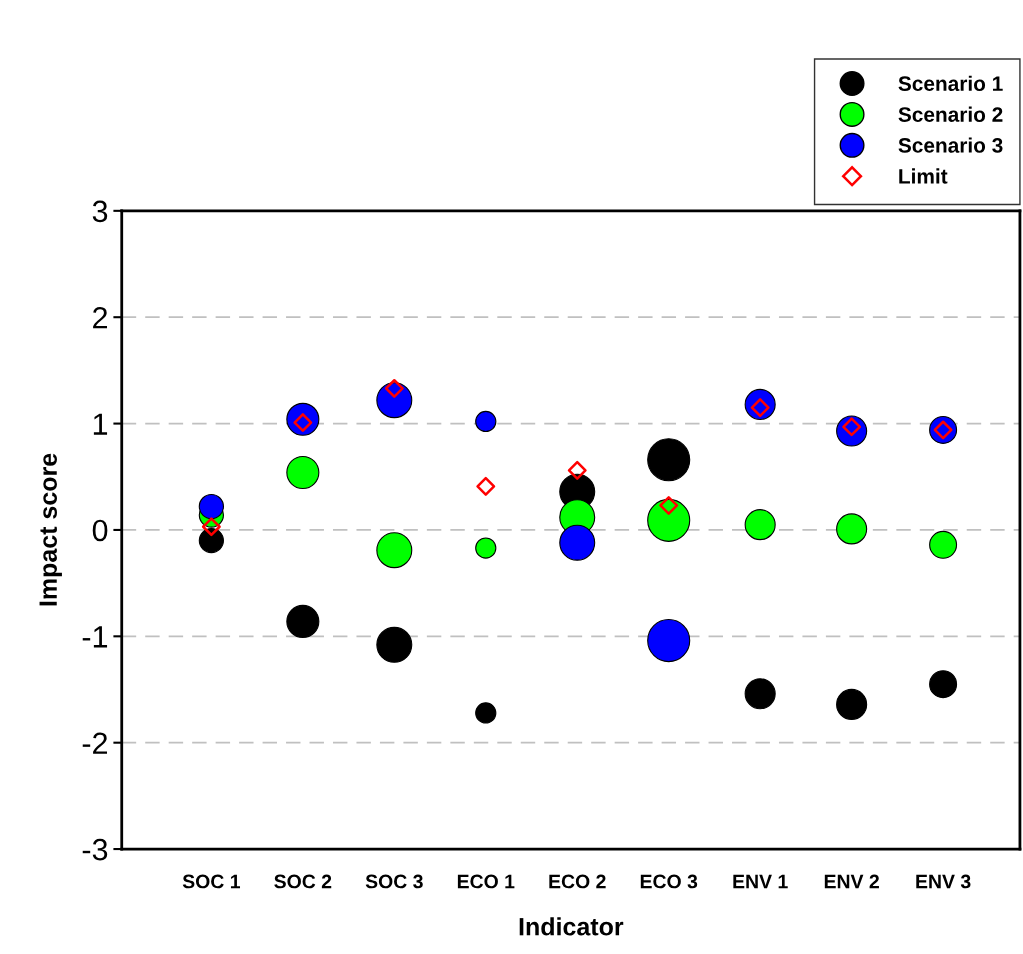 The image size is (1023, 954). Describe the element at coordinates (100, 530) in the screenshot. I see `y-tick-label: 0` at that location.